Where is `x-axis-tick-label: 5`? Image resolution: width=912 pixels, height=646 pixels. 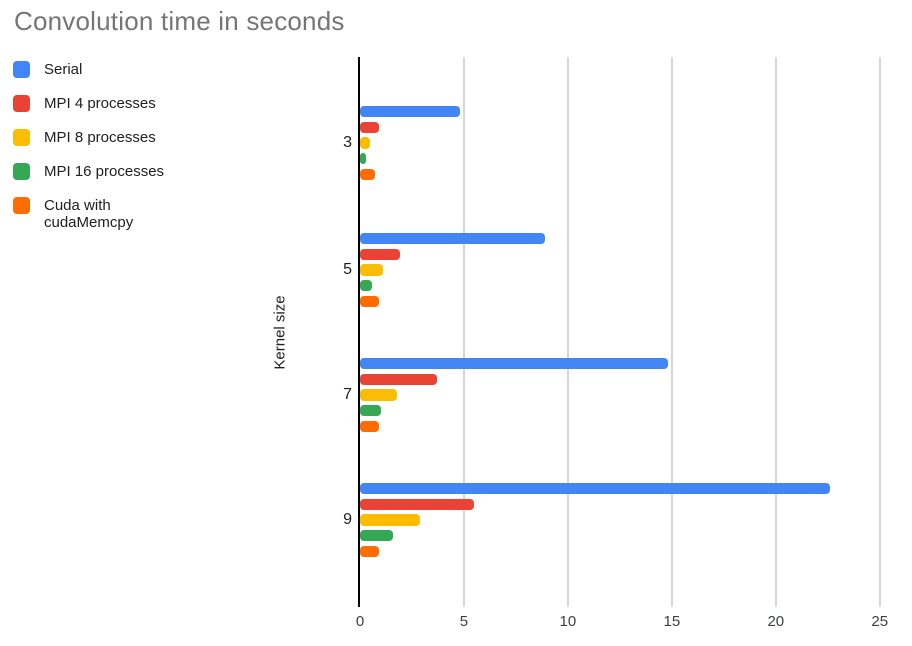 x-axis-tick-label: 5 is located at coordinates (464, 621).